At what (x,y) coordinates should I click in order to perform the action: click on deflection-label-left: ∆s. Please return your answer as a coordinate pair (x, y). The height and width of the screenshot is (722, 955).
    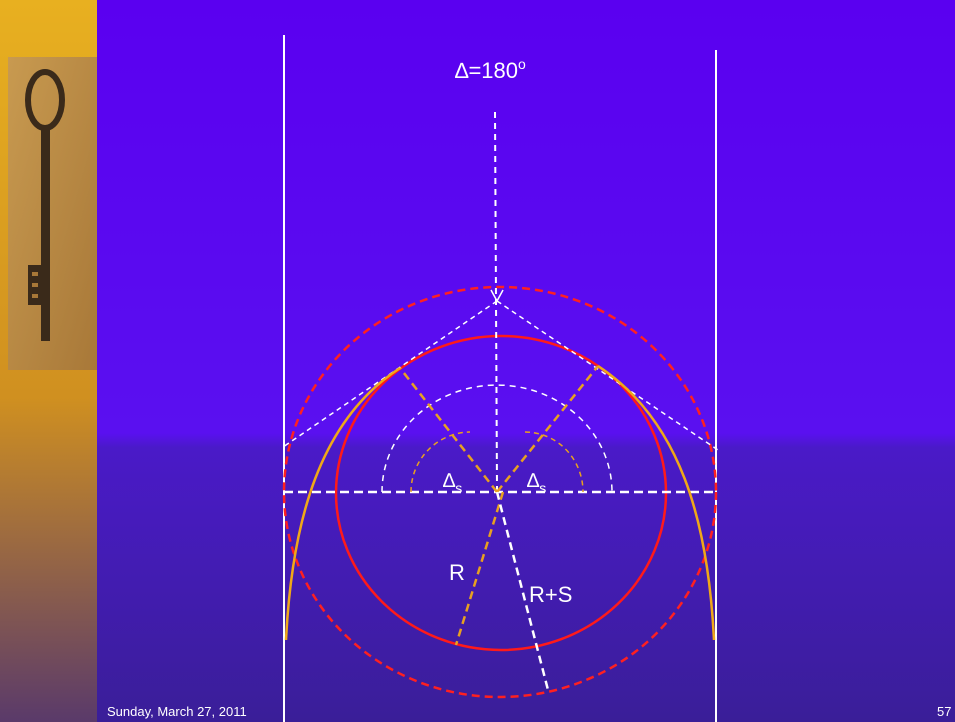
    Looking at the image, I should click on (452, 483).